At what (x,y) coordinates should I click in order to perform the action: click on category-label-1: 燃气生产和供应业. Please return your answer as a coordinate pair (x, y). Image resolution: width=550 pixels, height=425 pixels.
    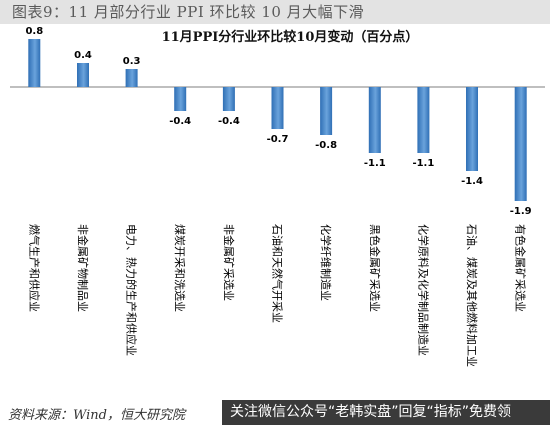
    Looking at the image, I should click on (34, 268).